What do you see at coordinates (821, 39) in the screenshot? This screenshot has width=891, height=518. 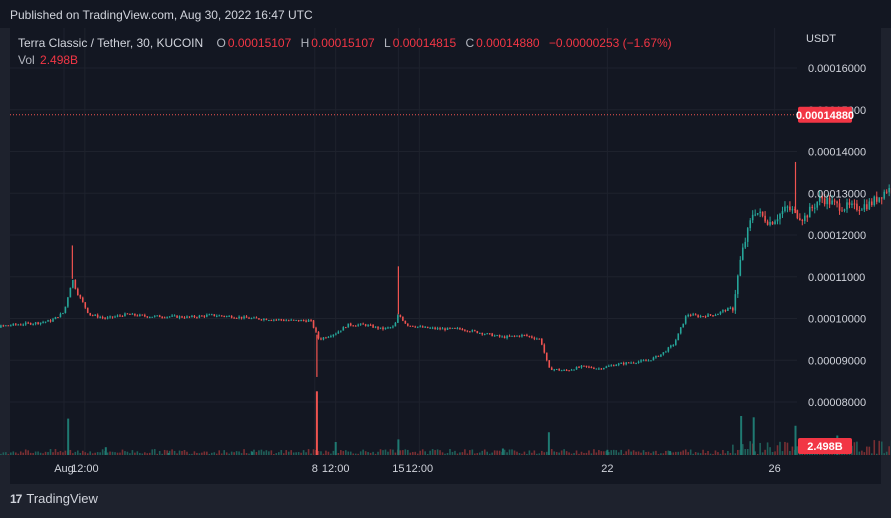 I see `currency-label: USDT` at bounding box center [821, 39].